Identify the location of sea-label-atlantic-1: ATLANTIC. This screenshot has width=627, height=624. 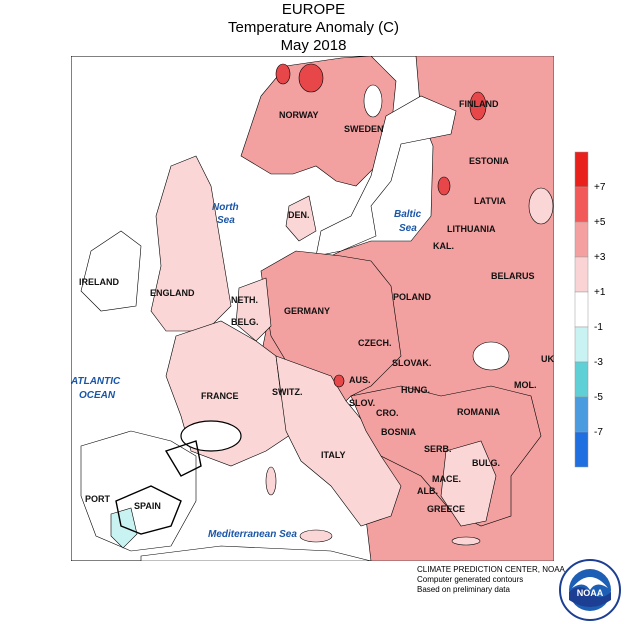
(96, 381).